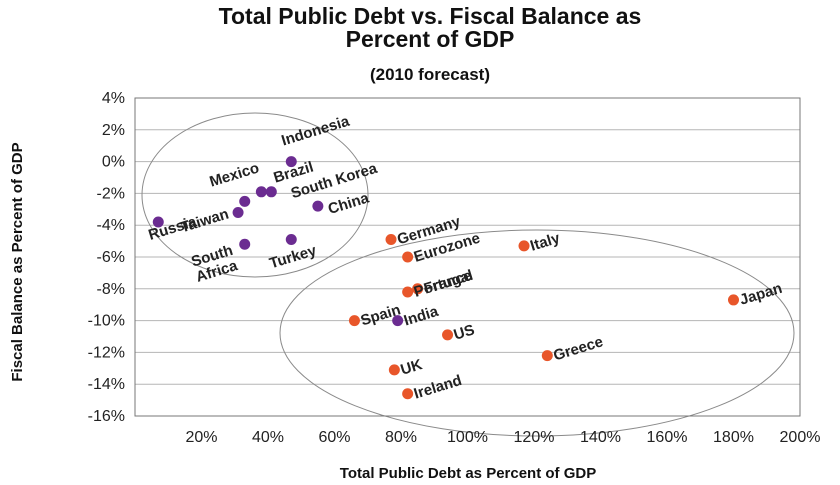  What do you see at coordinates (106, 321) in the screenshot?
I see `y-tick-label: -10%` at bounding box center [106, 321].